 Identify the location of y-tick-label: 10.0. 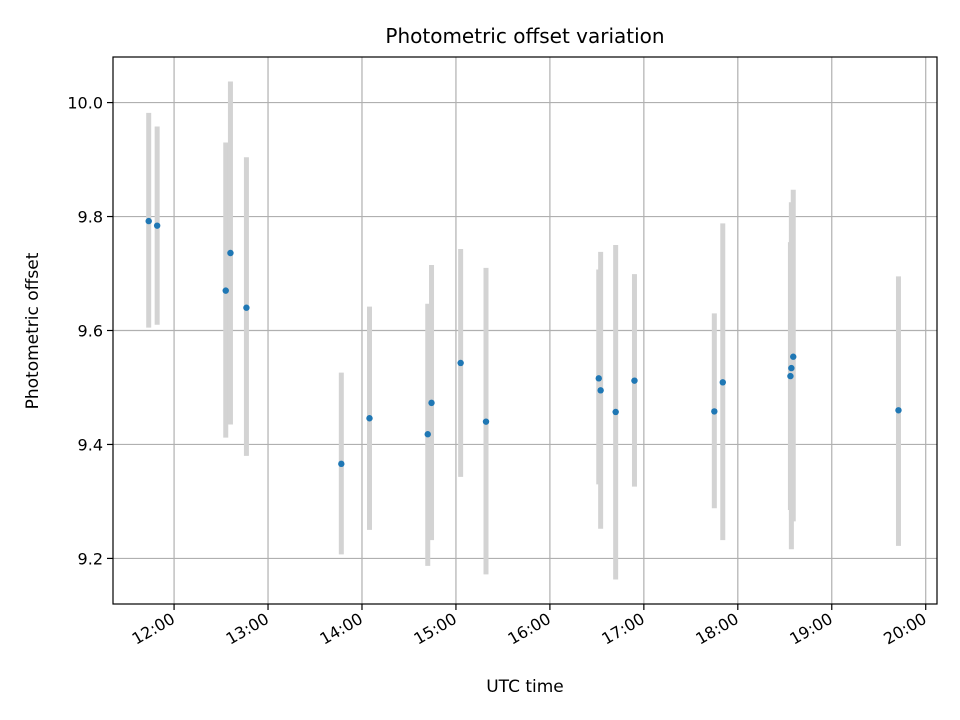
(85, 103).